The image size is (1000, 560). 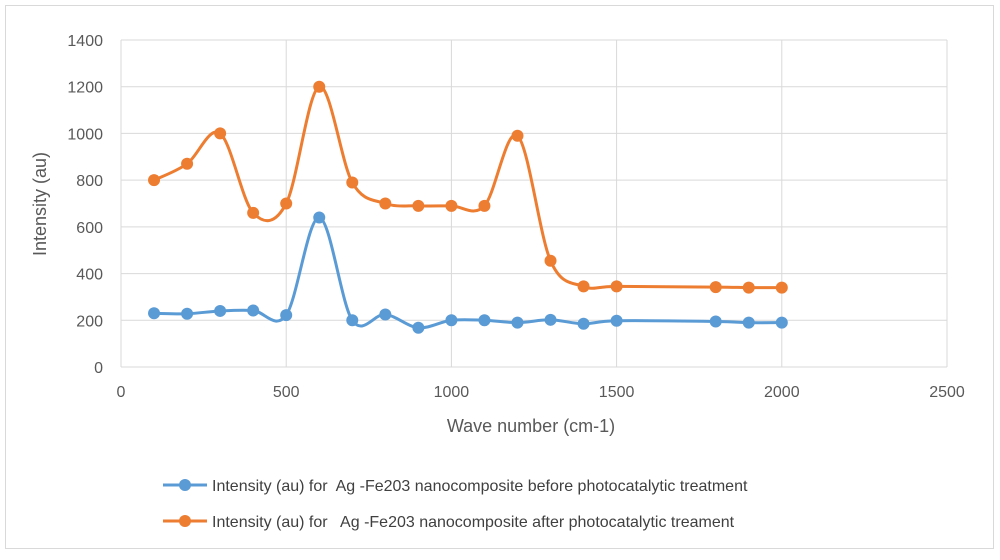 What do you see at coordinates (541, 392) in the screenshot?
I see `x-tick-labels: 0 500 1000 1500 2000 2500` at bounding box center [541, 392].